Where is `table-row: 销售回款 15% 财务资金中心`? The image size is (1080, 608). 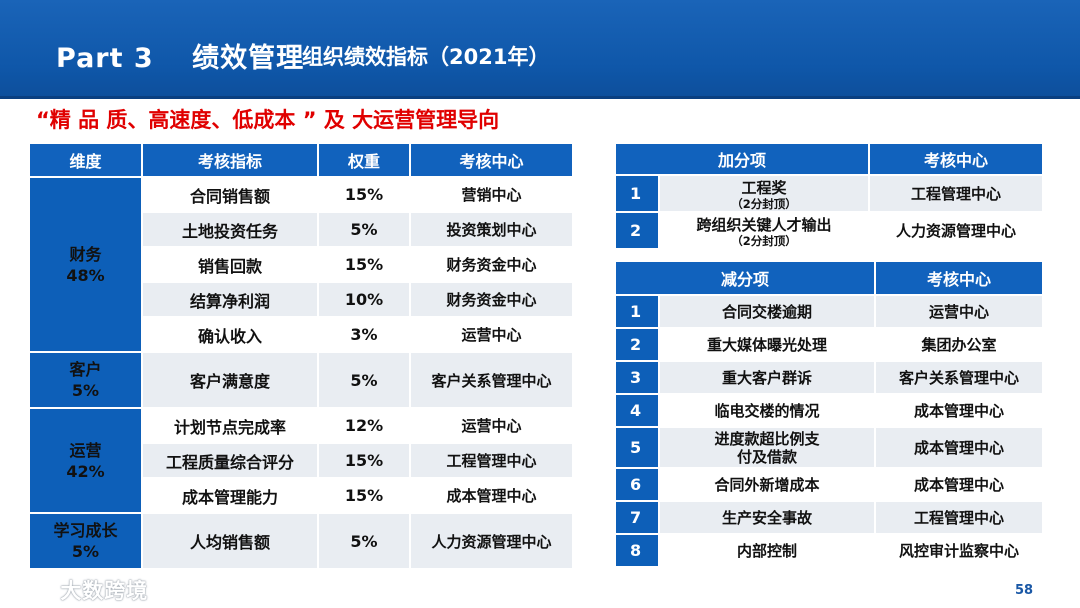
table-row: 销售回款 15% 财务资金中心 is located at coordinates (301, 264).